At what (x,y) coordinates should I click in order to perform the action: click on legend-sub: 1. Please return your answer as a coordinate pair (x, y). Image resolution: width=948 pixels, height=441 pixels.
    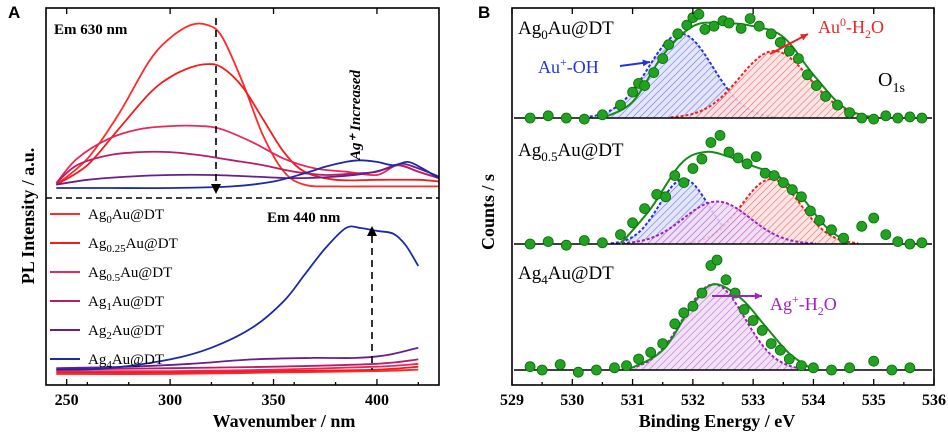
    Looking at the image, I should click on (109, 307).